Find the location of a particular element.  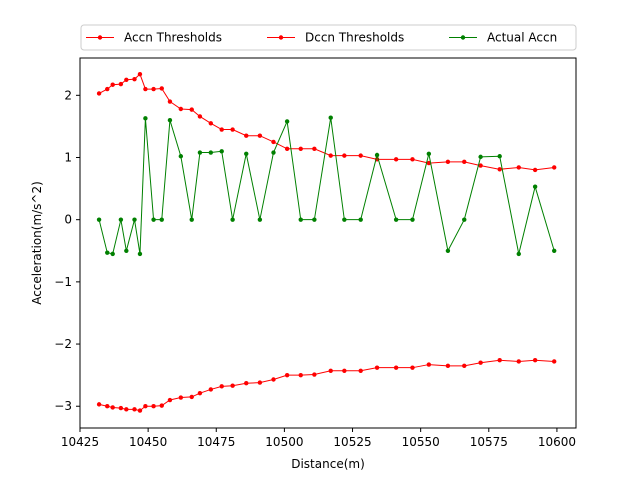

y-tick-label: 1 is located at coordinates (68, 157).